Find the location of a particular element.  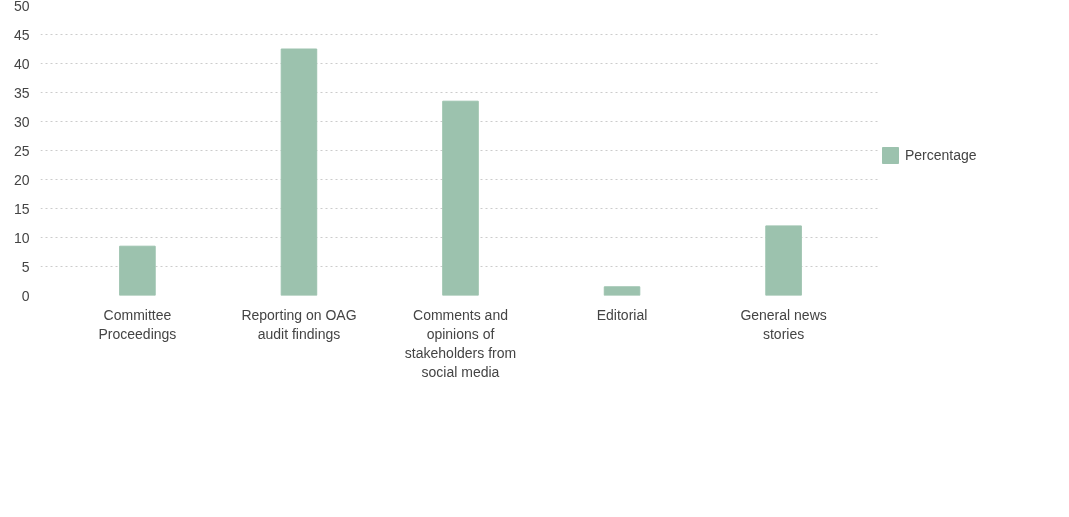

y-tick-label: 0 is located at coordinates (25, 295).